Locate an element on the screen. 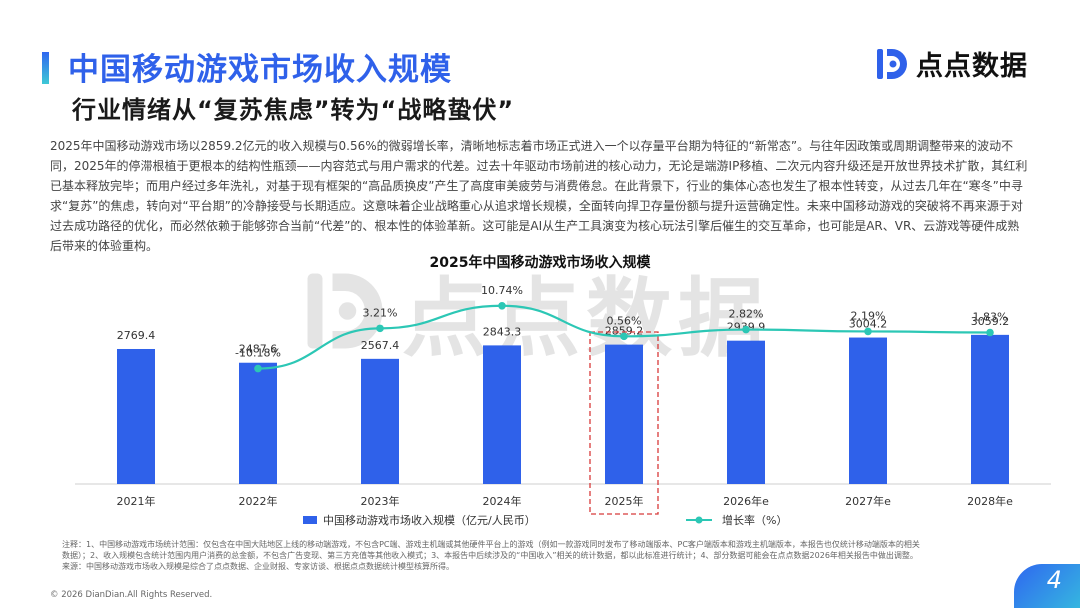  bar-2027年e is located at coordinates (868, 410).